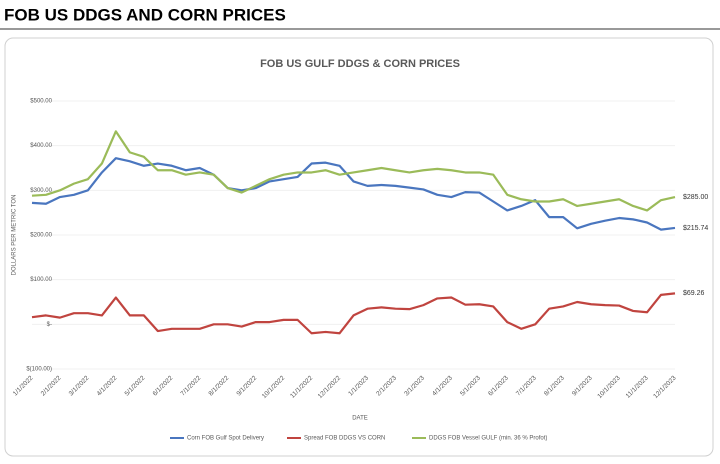 This screenshot has width=720, height=464. What do you see at coordinates (442, 385) in the screenshot?
I see `x-tick-label: 4/1/2023` at bounding box center [442, 385].